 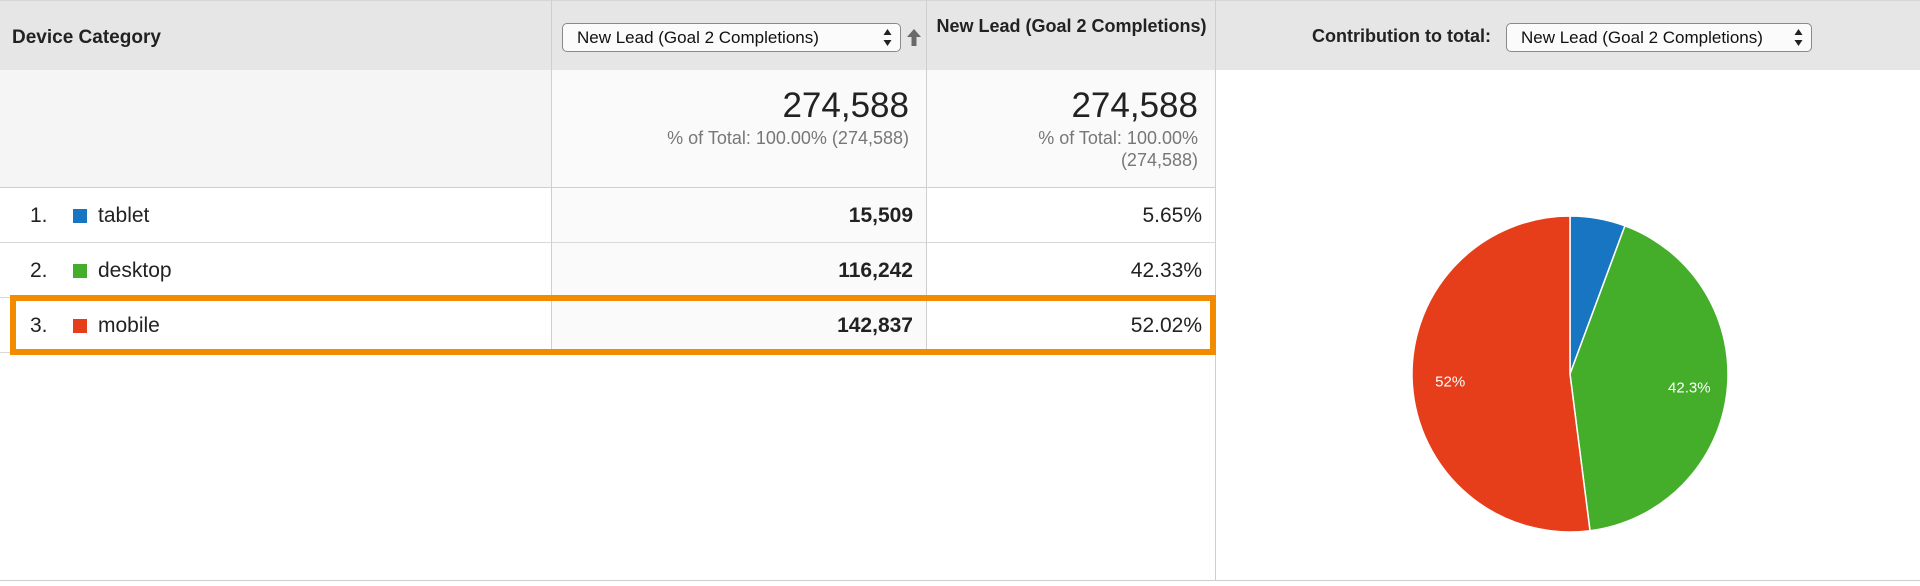 I want to click on contribution-label: Contribution to total:, so click(x=1401, y=36).